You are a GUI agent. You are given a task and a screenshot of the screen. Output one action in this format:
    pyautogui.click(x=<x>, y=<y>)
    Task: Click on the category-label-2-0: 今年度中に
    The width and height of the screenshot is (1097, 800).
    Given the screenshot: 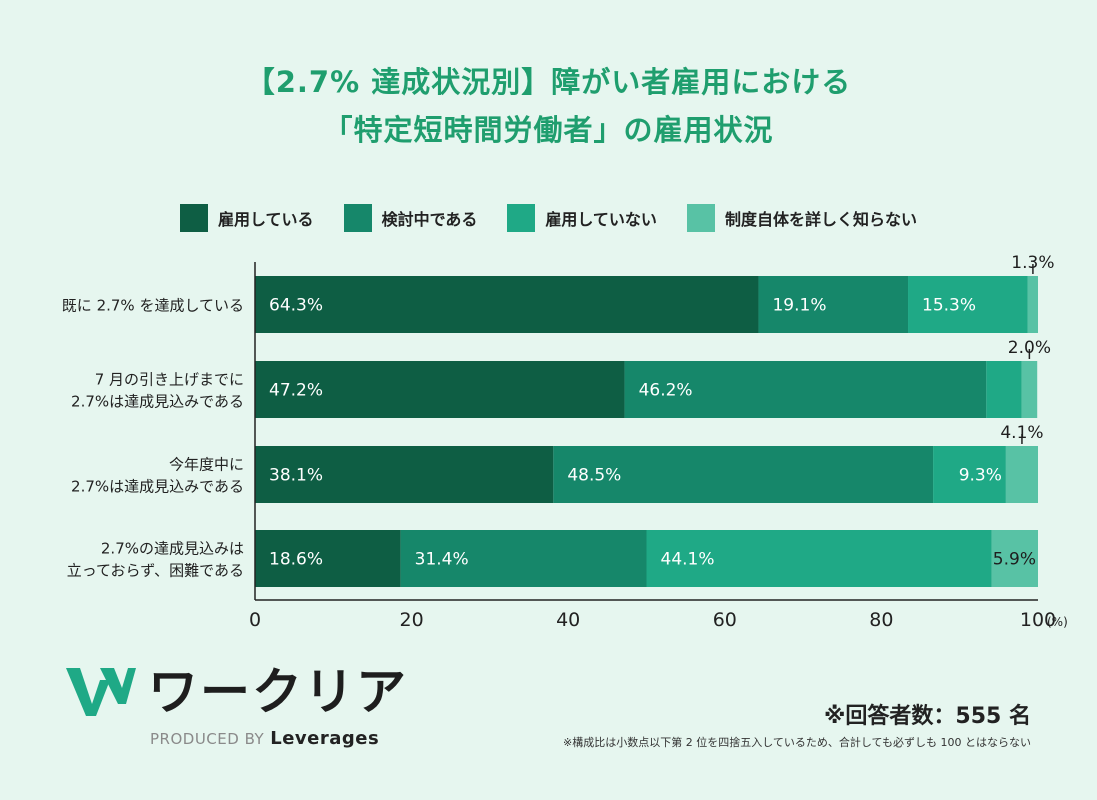 What is the action you would take?
    pyautogui.click(x=206, y=465)
    